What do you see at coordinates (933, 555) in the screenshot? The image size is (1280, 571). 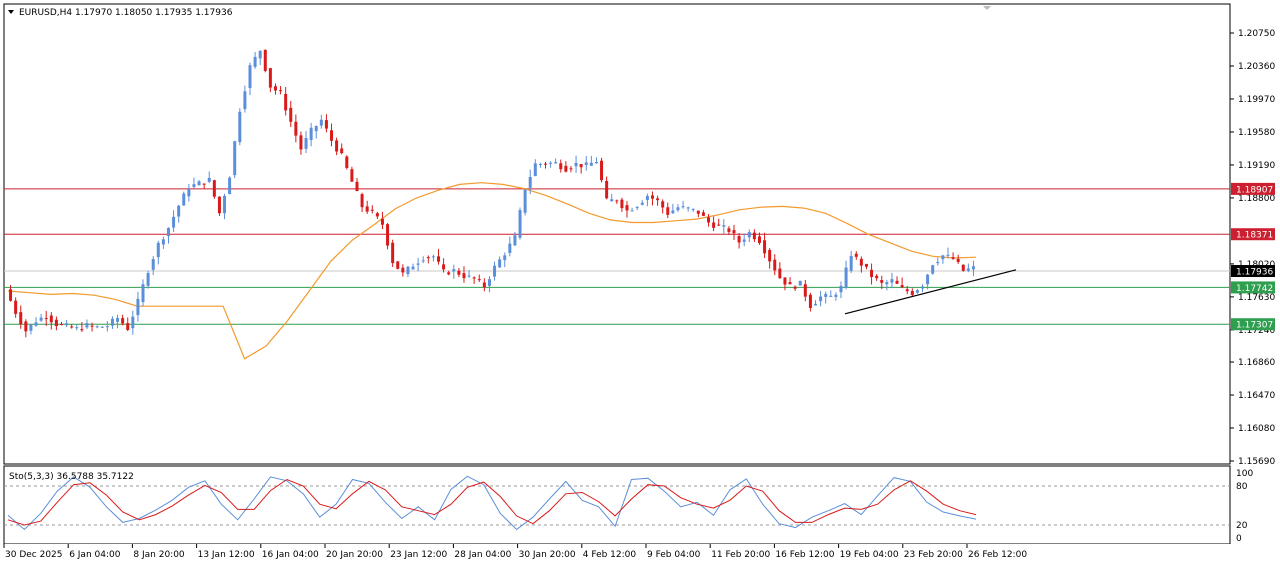 I see `time-tick-label: 23 Feb 20:00` at bounding box center [933, 555].